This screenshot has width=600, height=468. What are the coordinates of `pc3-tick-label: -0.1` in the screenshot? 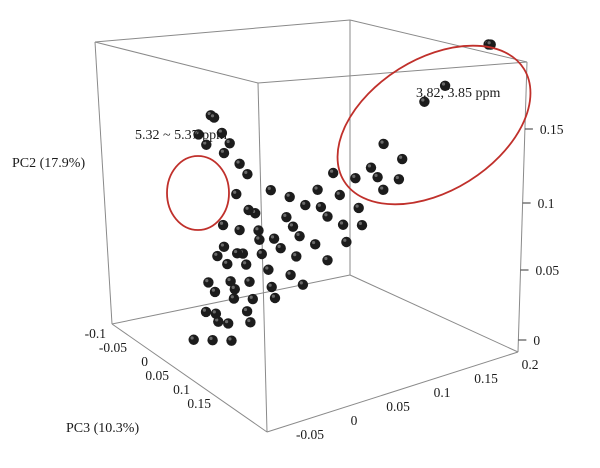 It's located at (95, 333).